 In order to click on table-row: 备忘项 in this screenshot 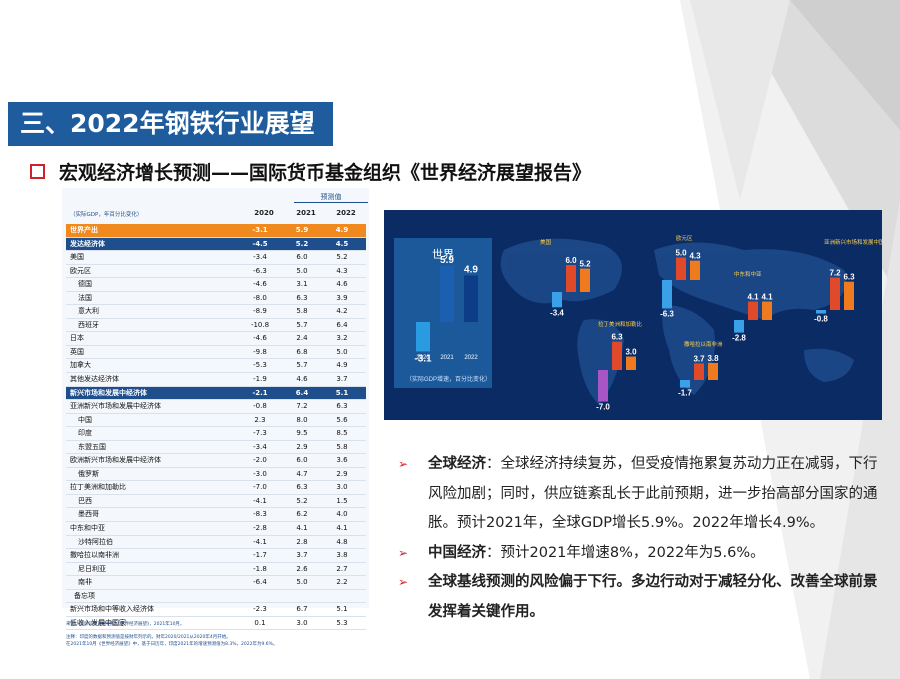, I will do `click(216, 597)`.